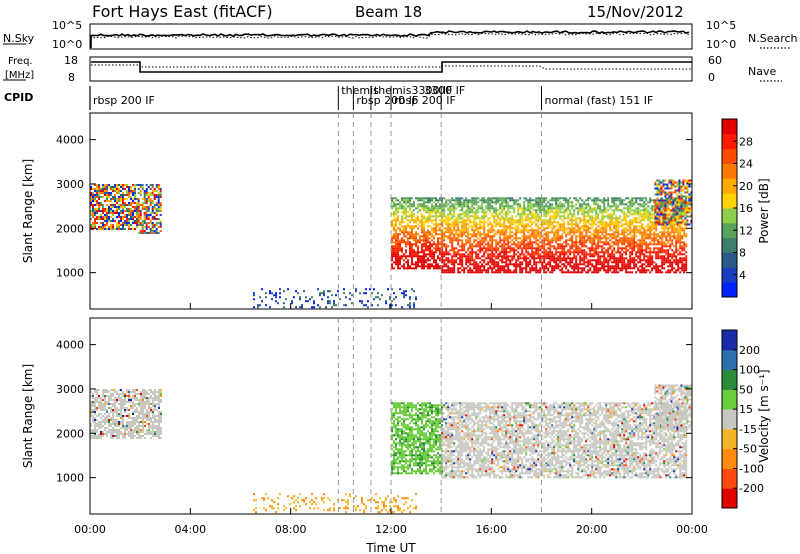 This screenshot has height=554, width=800. I want to click on freq-label: Freq., so click(20, 61).